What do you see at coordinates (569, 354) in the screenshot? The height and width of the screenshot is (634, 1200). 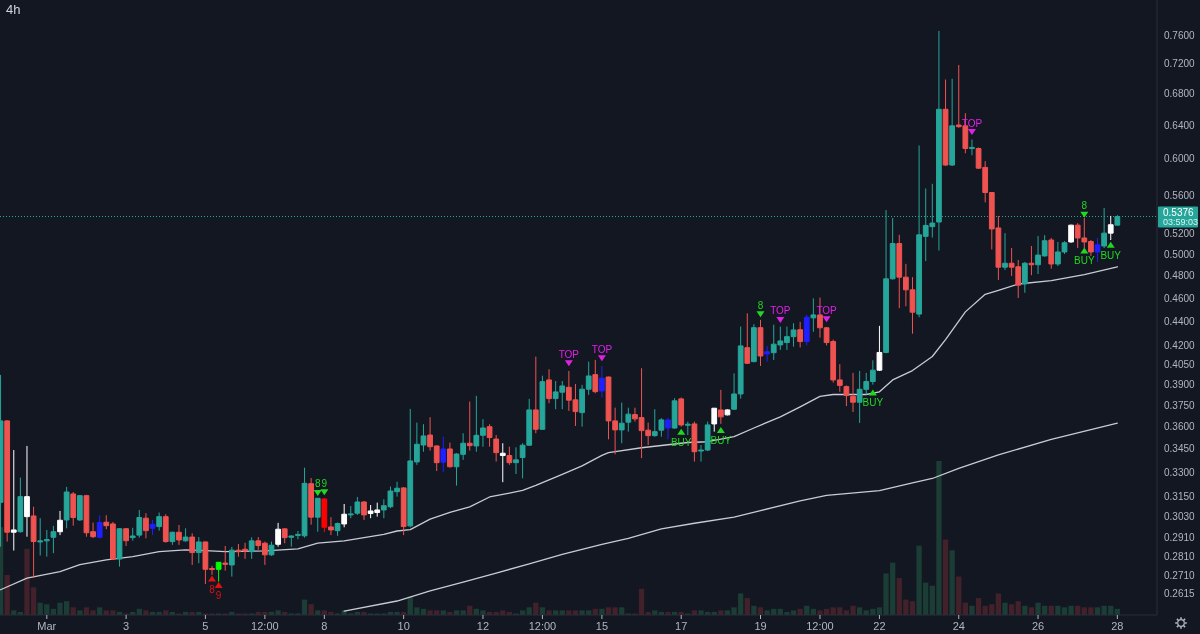 I see `series-label: TOP` at bounding box center [569, 354].